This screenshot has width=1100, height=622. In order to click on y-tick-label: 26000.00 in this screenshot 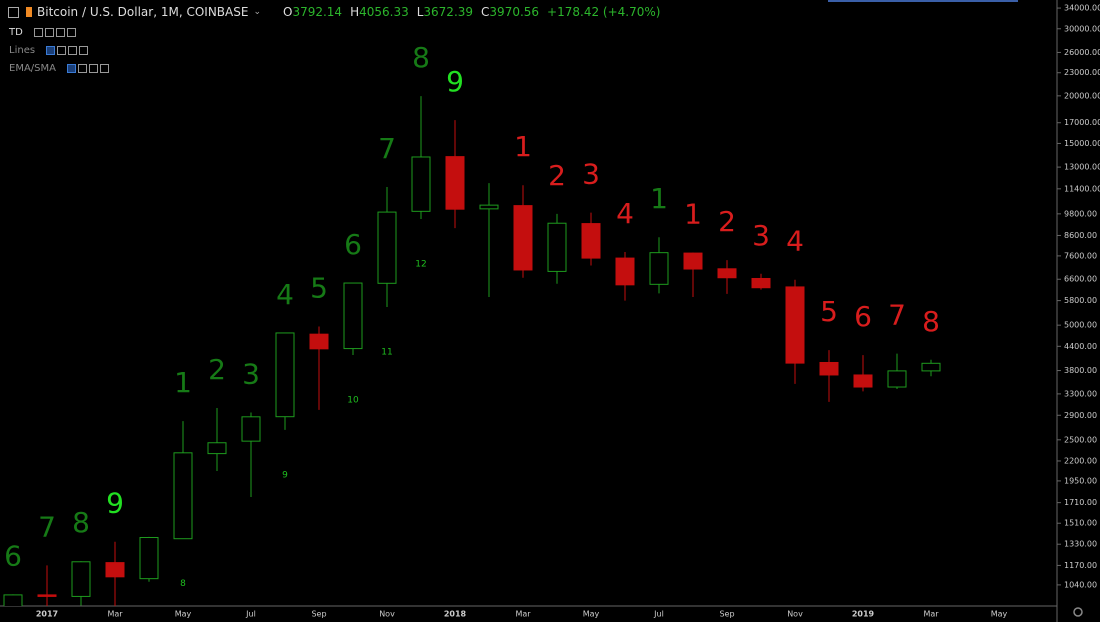, I will do `click(1082, 52)`.